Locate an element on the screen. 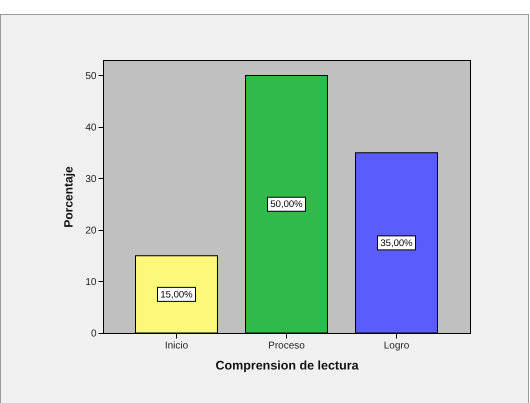 This screenshot has width=530, height=403. data-label: 50,00% is located at coordinates (287, 204).